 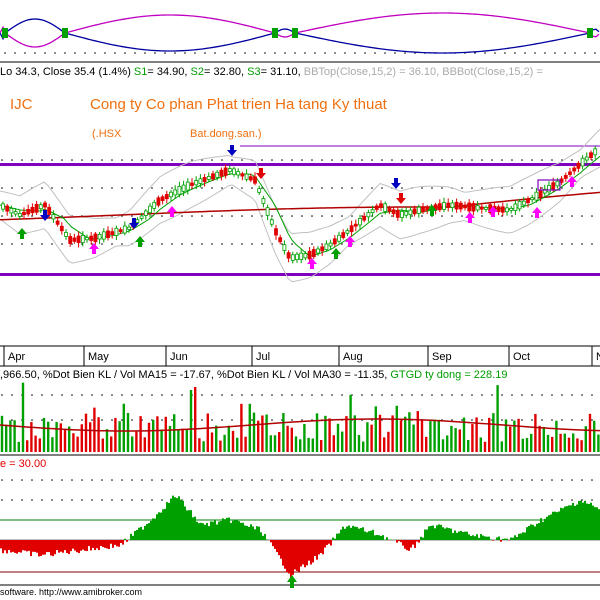 What do you see at coordinates (263, 357) in the screenshot?
I see `month-label: Jul` at bounding box center [263, 357].